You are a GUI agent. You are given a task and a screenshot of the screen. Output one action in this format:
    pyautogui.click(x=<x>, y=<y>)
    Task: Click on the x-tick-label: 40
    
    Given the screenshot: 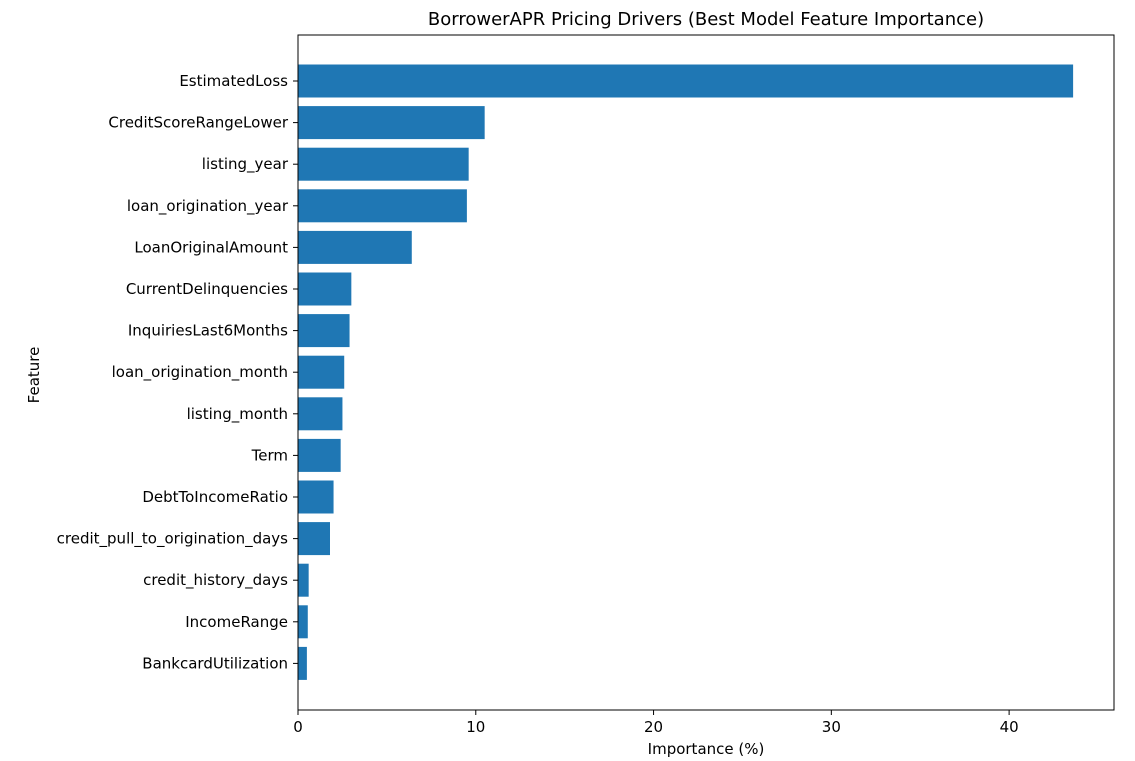 What is the action you would take?
    pyautogui.click(x=1009, y=727)
    